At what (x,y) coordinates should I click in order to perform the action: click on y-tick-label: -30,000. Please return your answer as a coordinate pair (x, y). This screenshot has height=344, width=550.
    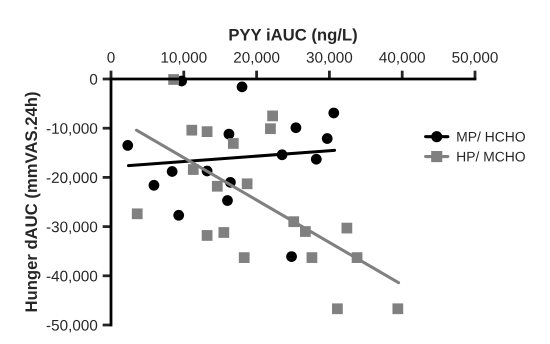
    Looking at the image, I should click on (72, 227).